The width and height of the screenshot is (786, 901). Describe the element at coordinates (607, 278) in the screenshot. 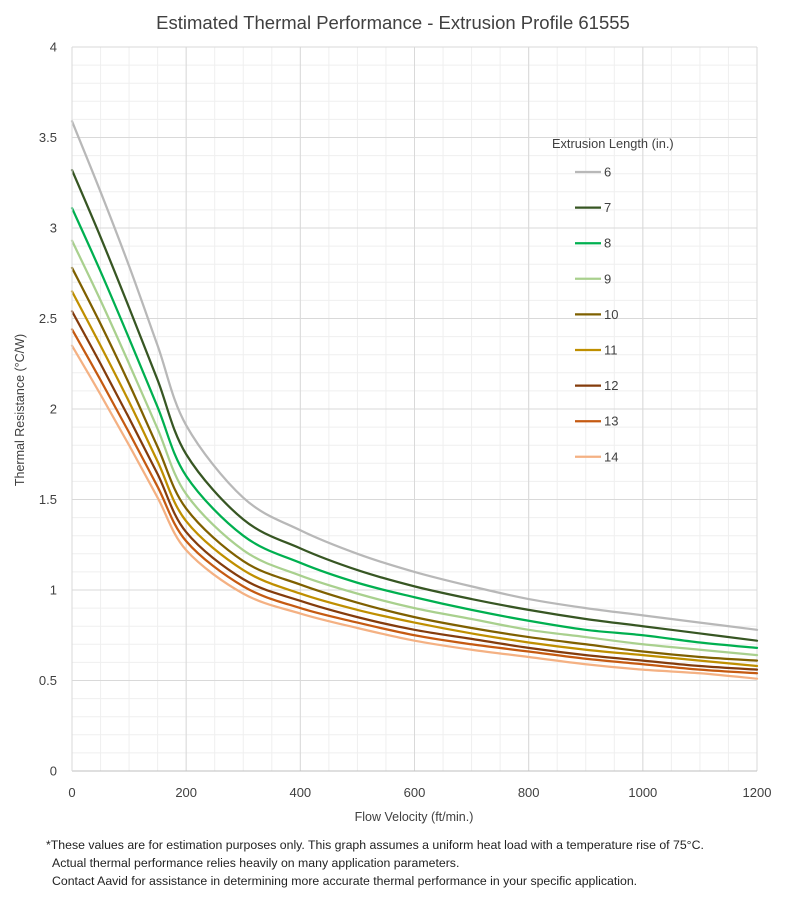

I see `legend-label-9: 9` at that location.